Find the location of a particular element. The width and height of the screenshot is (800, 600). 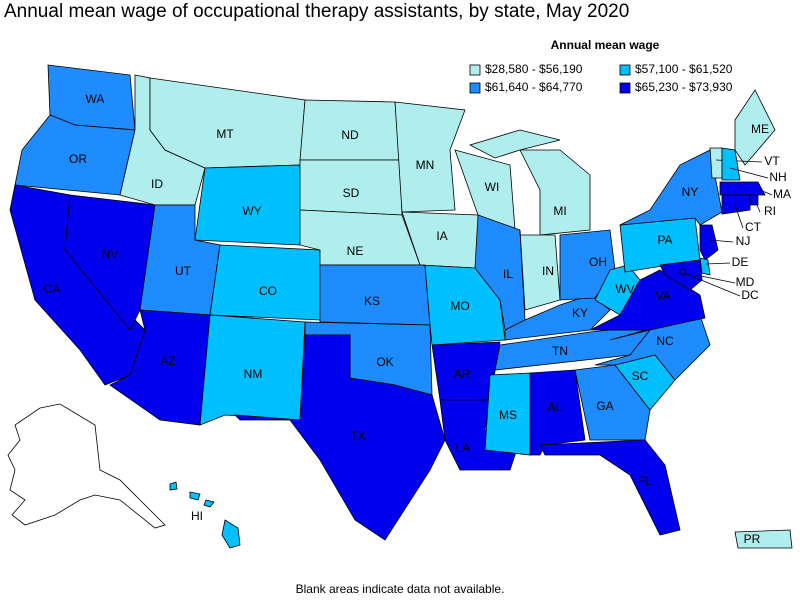

state-label: CT is located at coordinates (753, 227).